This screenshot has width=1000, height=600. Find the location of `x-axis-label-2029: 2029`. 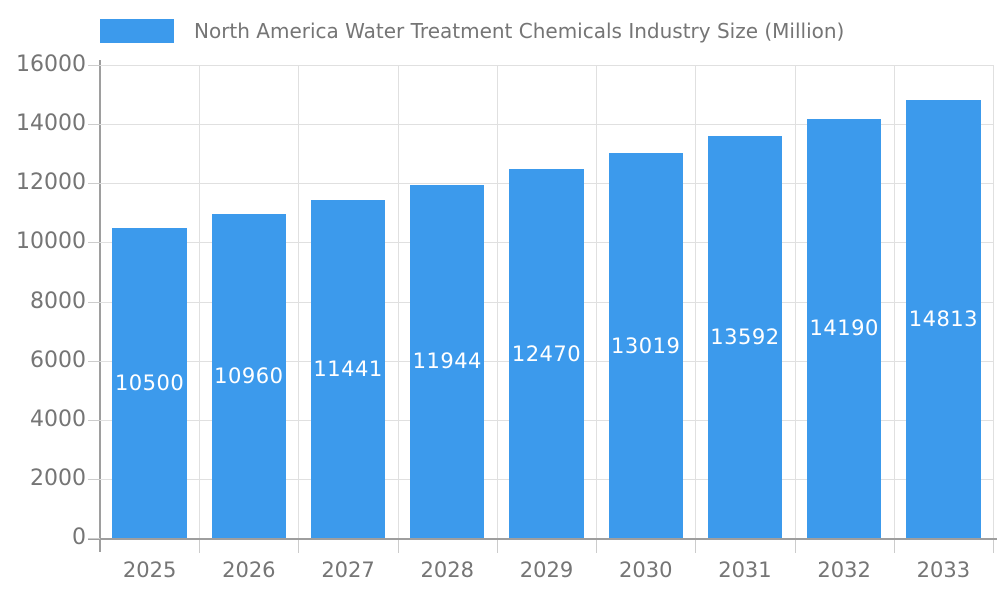

x-axis-label-2029: 2029 is located at coordinates (546, 570).